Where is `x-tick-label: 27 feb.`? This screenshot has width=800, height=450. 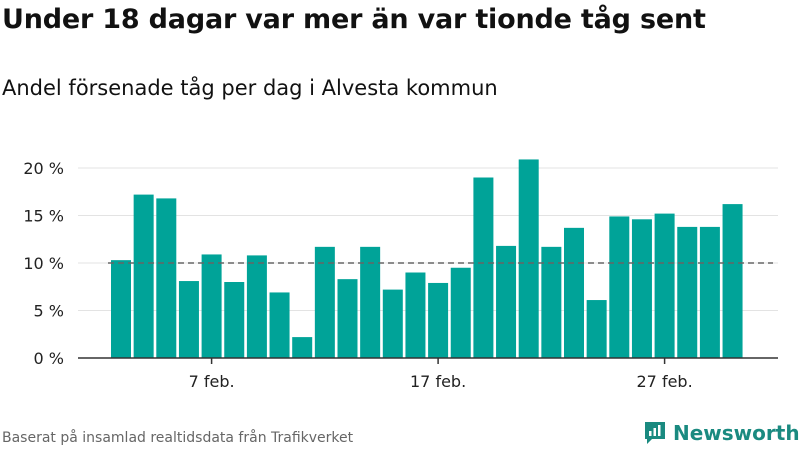
x-tick-label: 27 feb. is located at coordinates (665, 381).